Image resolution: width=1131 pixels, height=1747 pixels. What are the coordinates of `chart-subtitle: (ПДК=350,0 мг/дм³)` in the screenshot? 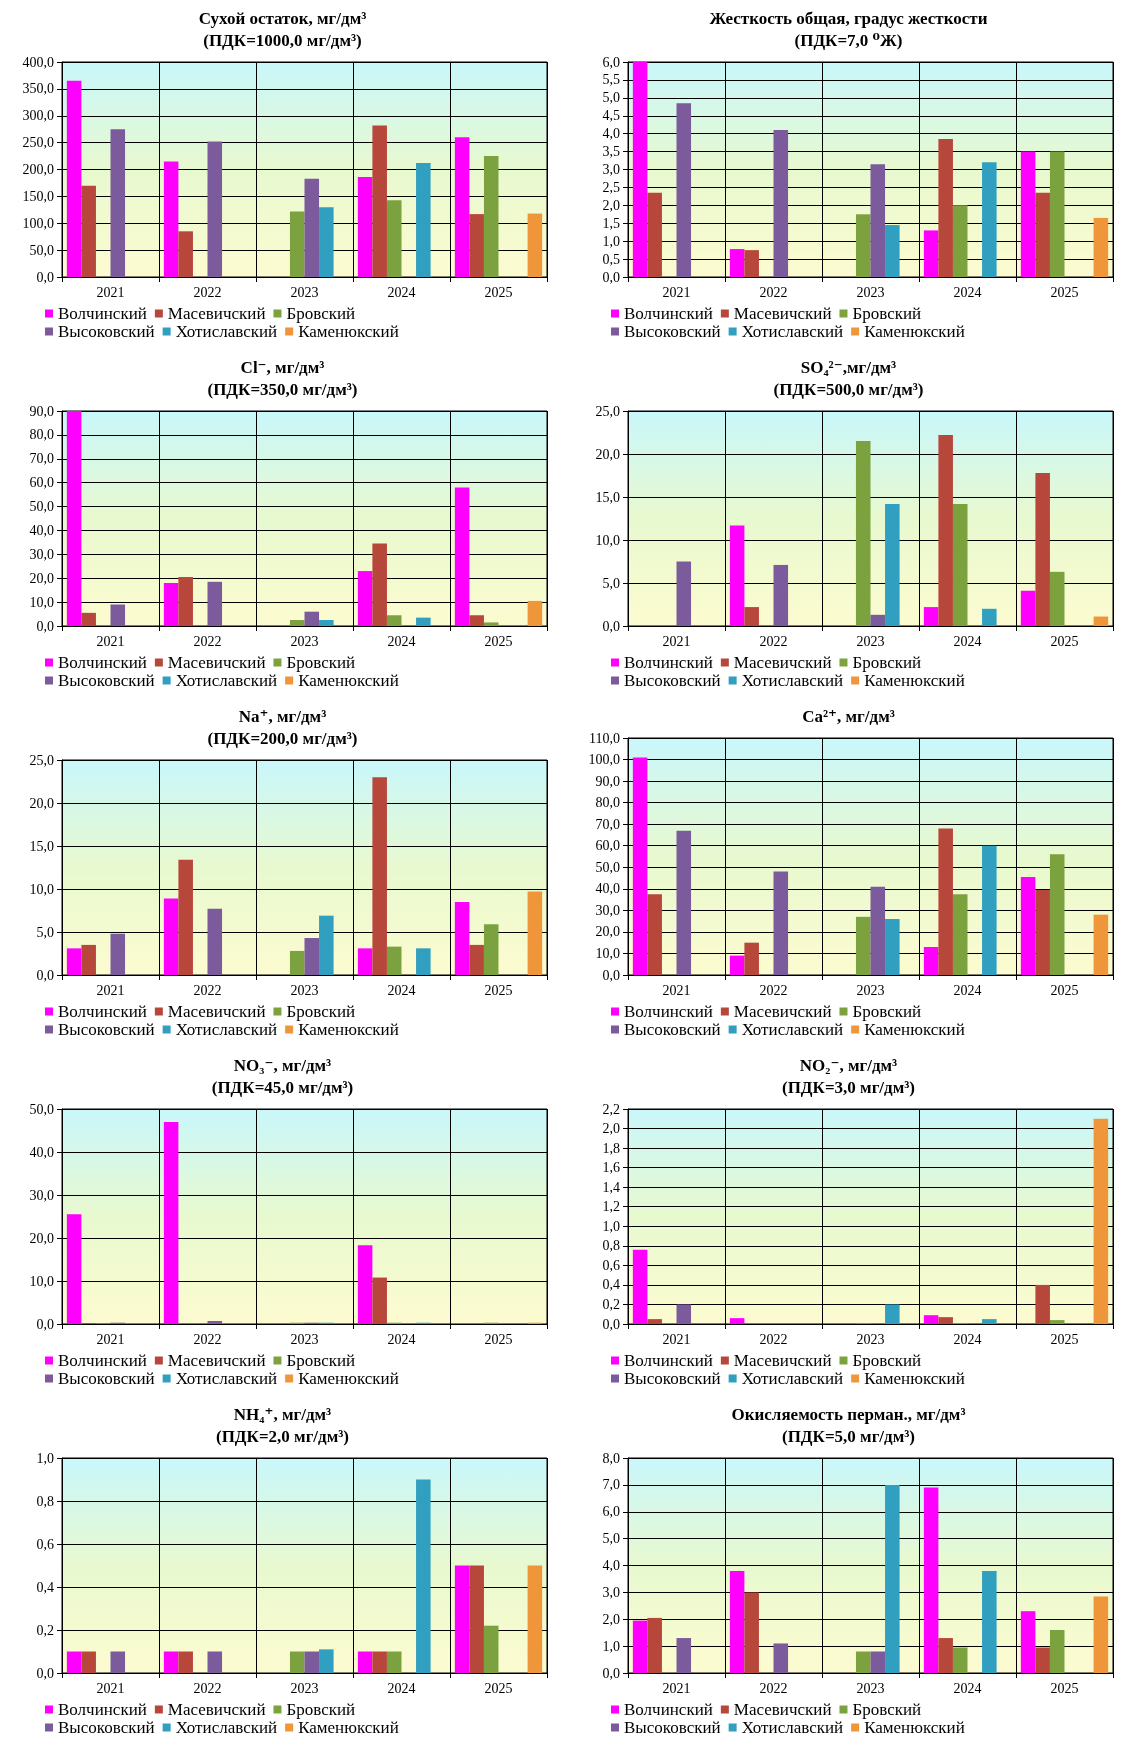 It's located at (282, 389).